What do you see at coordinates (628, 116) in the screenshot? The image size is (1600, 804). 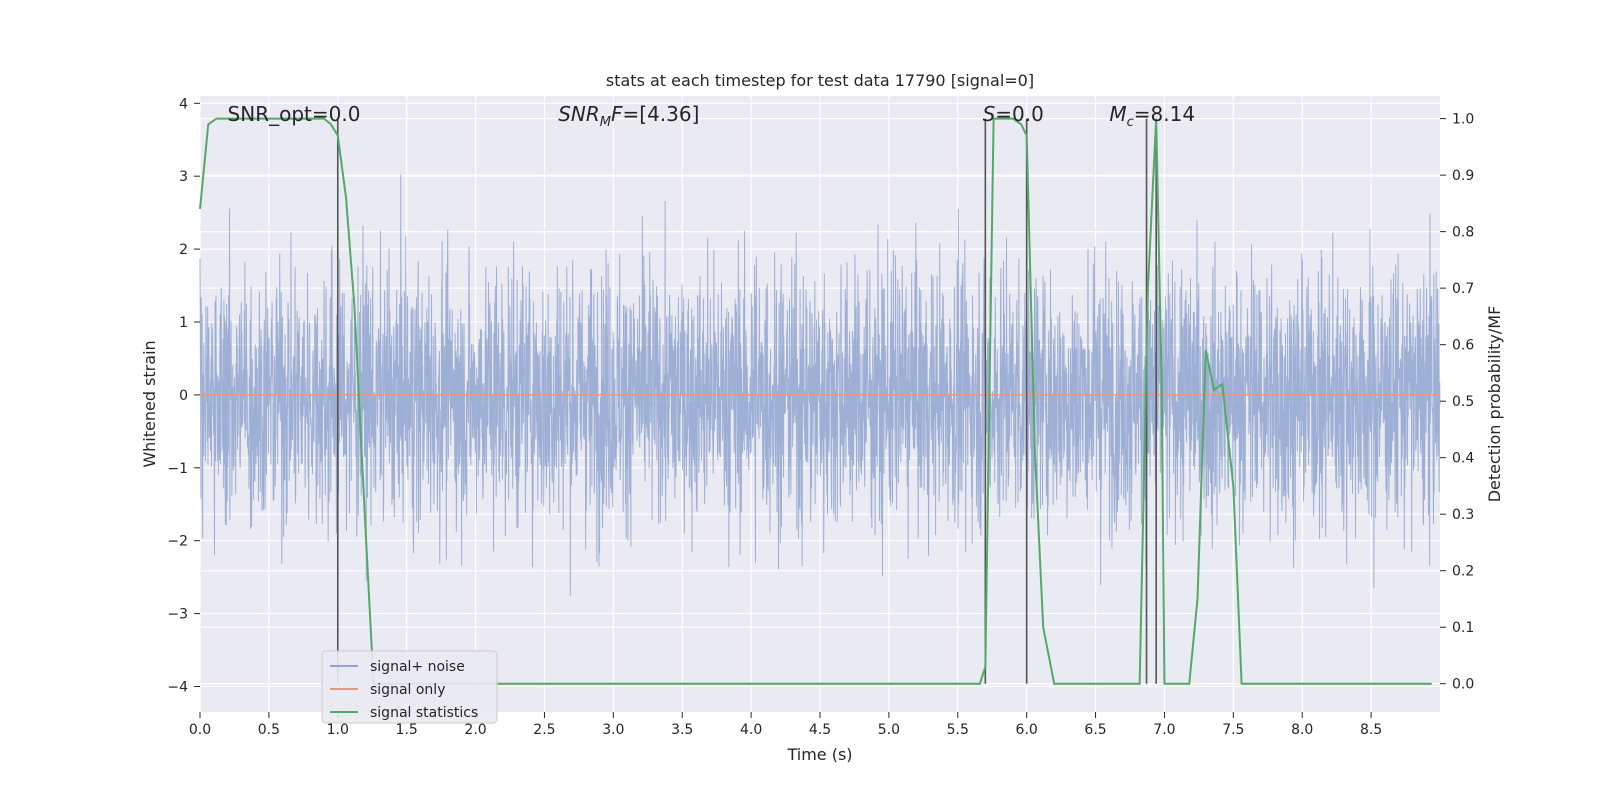 I see `annotation: SNRMF=[4.36]` at bounding box center [628, 116].